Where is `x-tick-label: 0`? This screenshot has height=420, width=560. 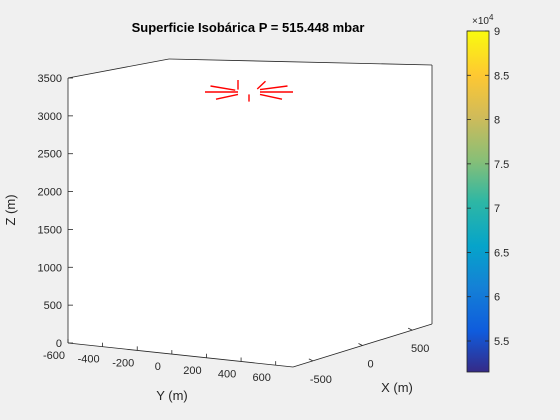
x-tick-label: 0 is located at coordinates (370, 365).